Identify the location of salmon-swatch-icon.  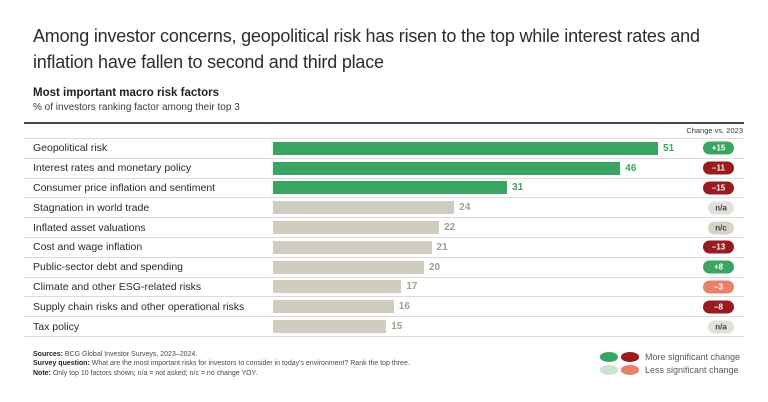
(630, 370).